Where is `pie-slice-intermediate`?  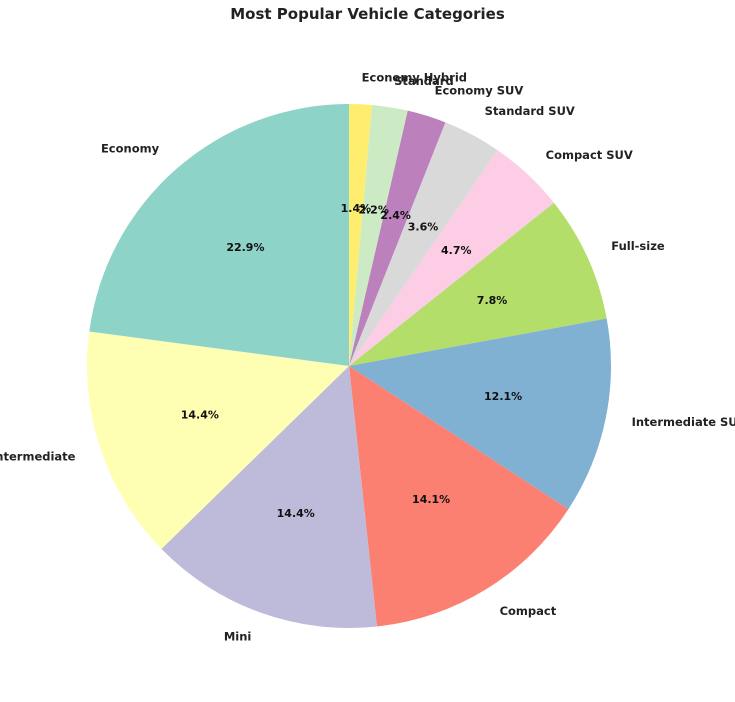
pie-slice-intermediate is located at coordinates (218, 440).